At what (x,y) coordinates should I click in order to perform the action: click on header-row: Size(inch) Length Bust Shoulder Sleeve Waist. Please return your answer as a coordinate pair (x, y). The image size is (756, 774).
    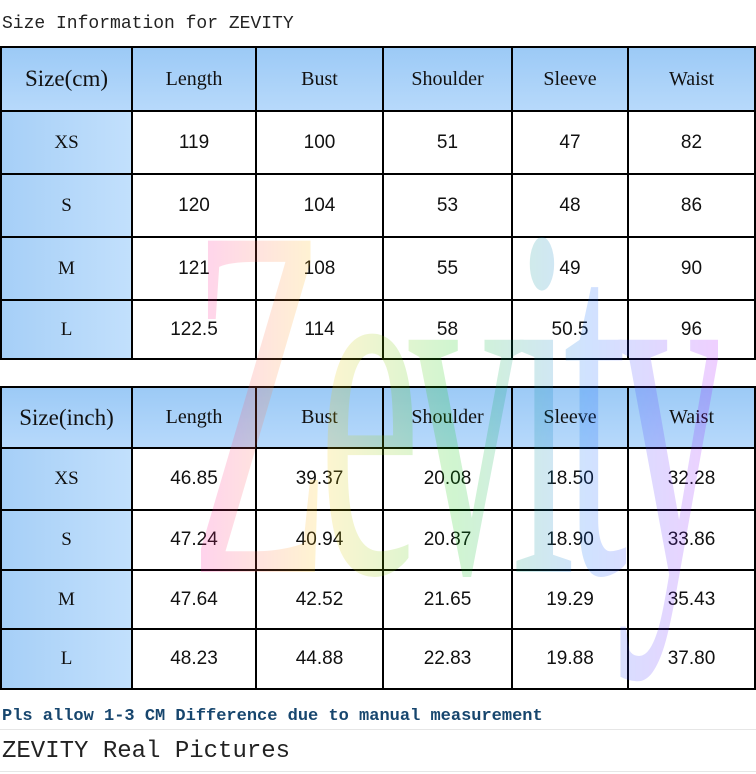
    Looking at the image, I should click on (378, 417).